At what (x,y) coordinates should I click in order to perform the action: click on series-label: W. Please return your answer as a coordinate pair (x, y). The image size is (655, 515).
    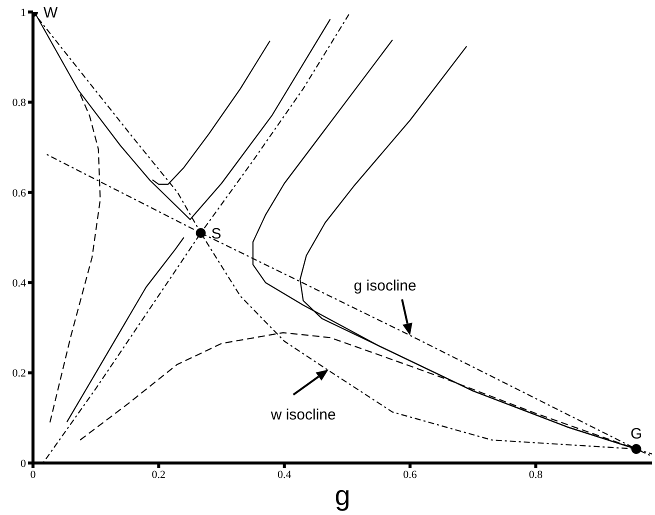
    Looking at the image, I should click on (51, 13).